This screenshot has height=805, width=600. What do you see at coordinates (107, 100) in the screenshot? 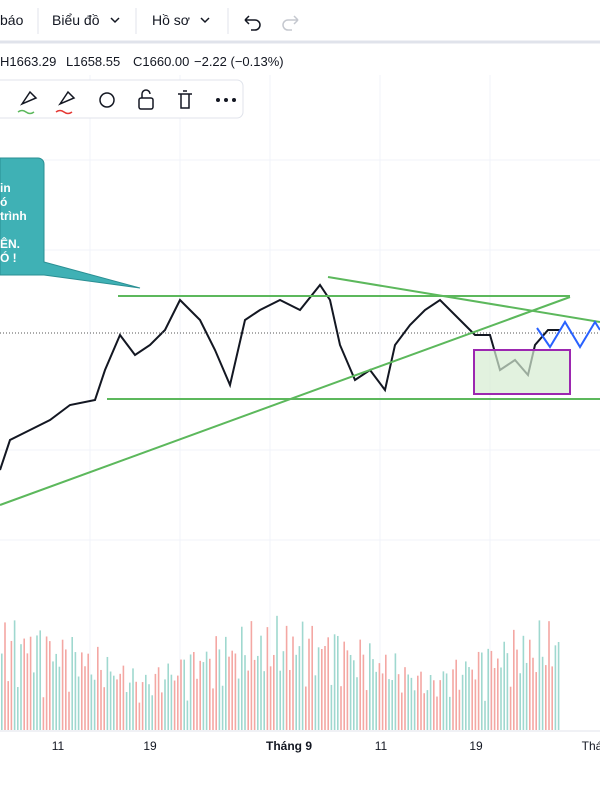
I see `settings-button` at bounding box center [107, 100].